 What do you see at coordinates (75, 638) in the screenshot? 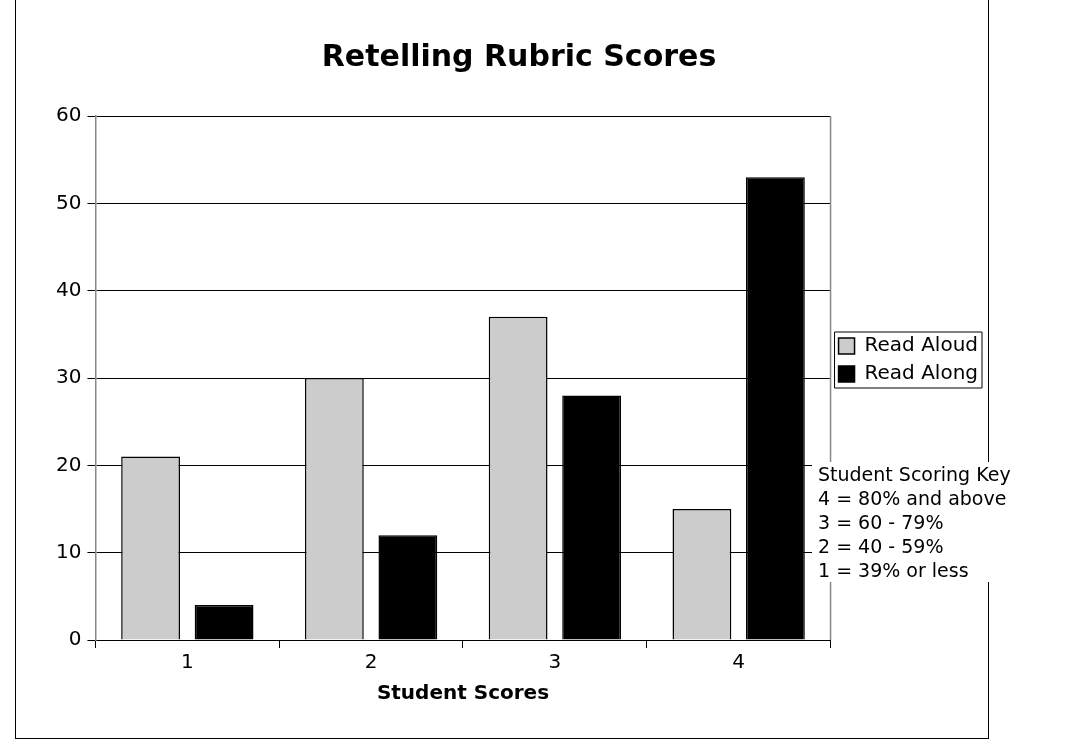
I see `y-tick-label: 0` at bounding box center [75, 638].